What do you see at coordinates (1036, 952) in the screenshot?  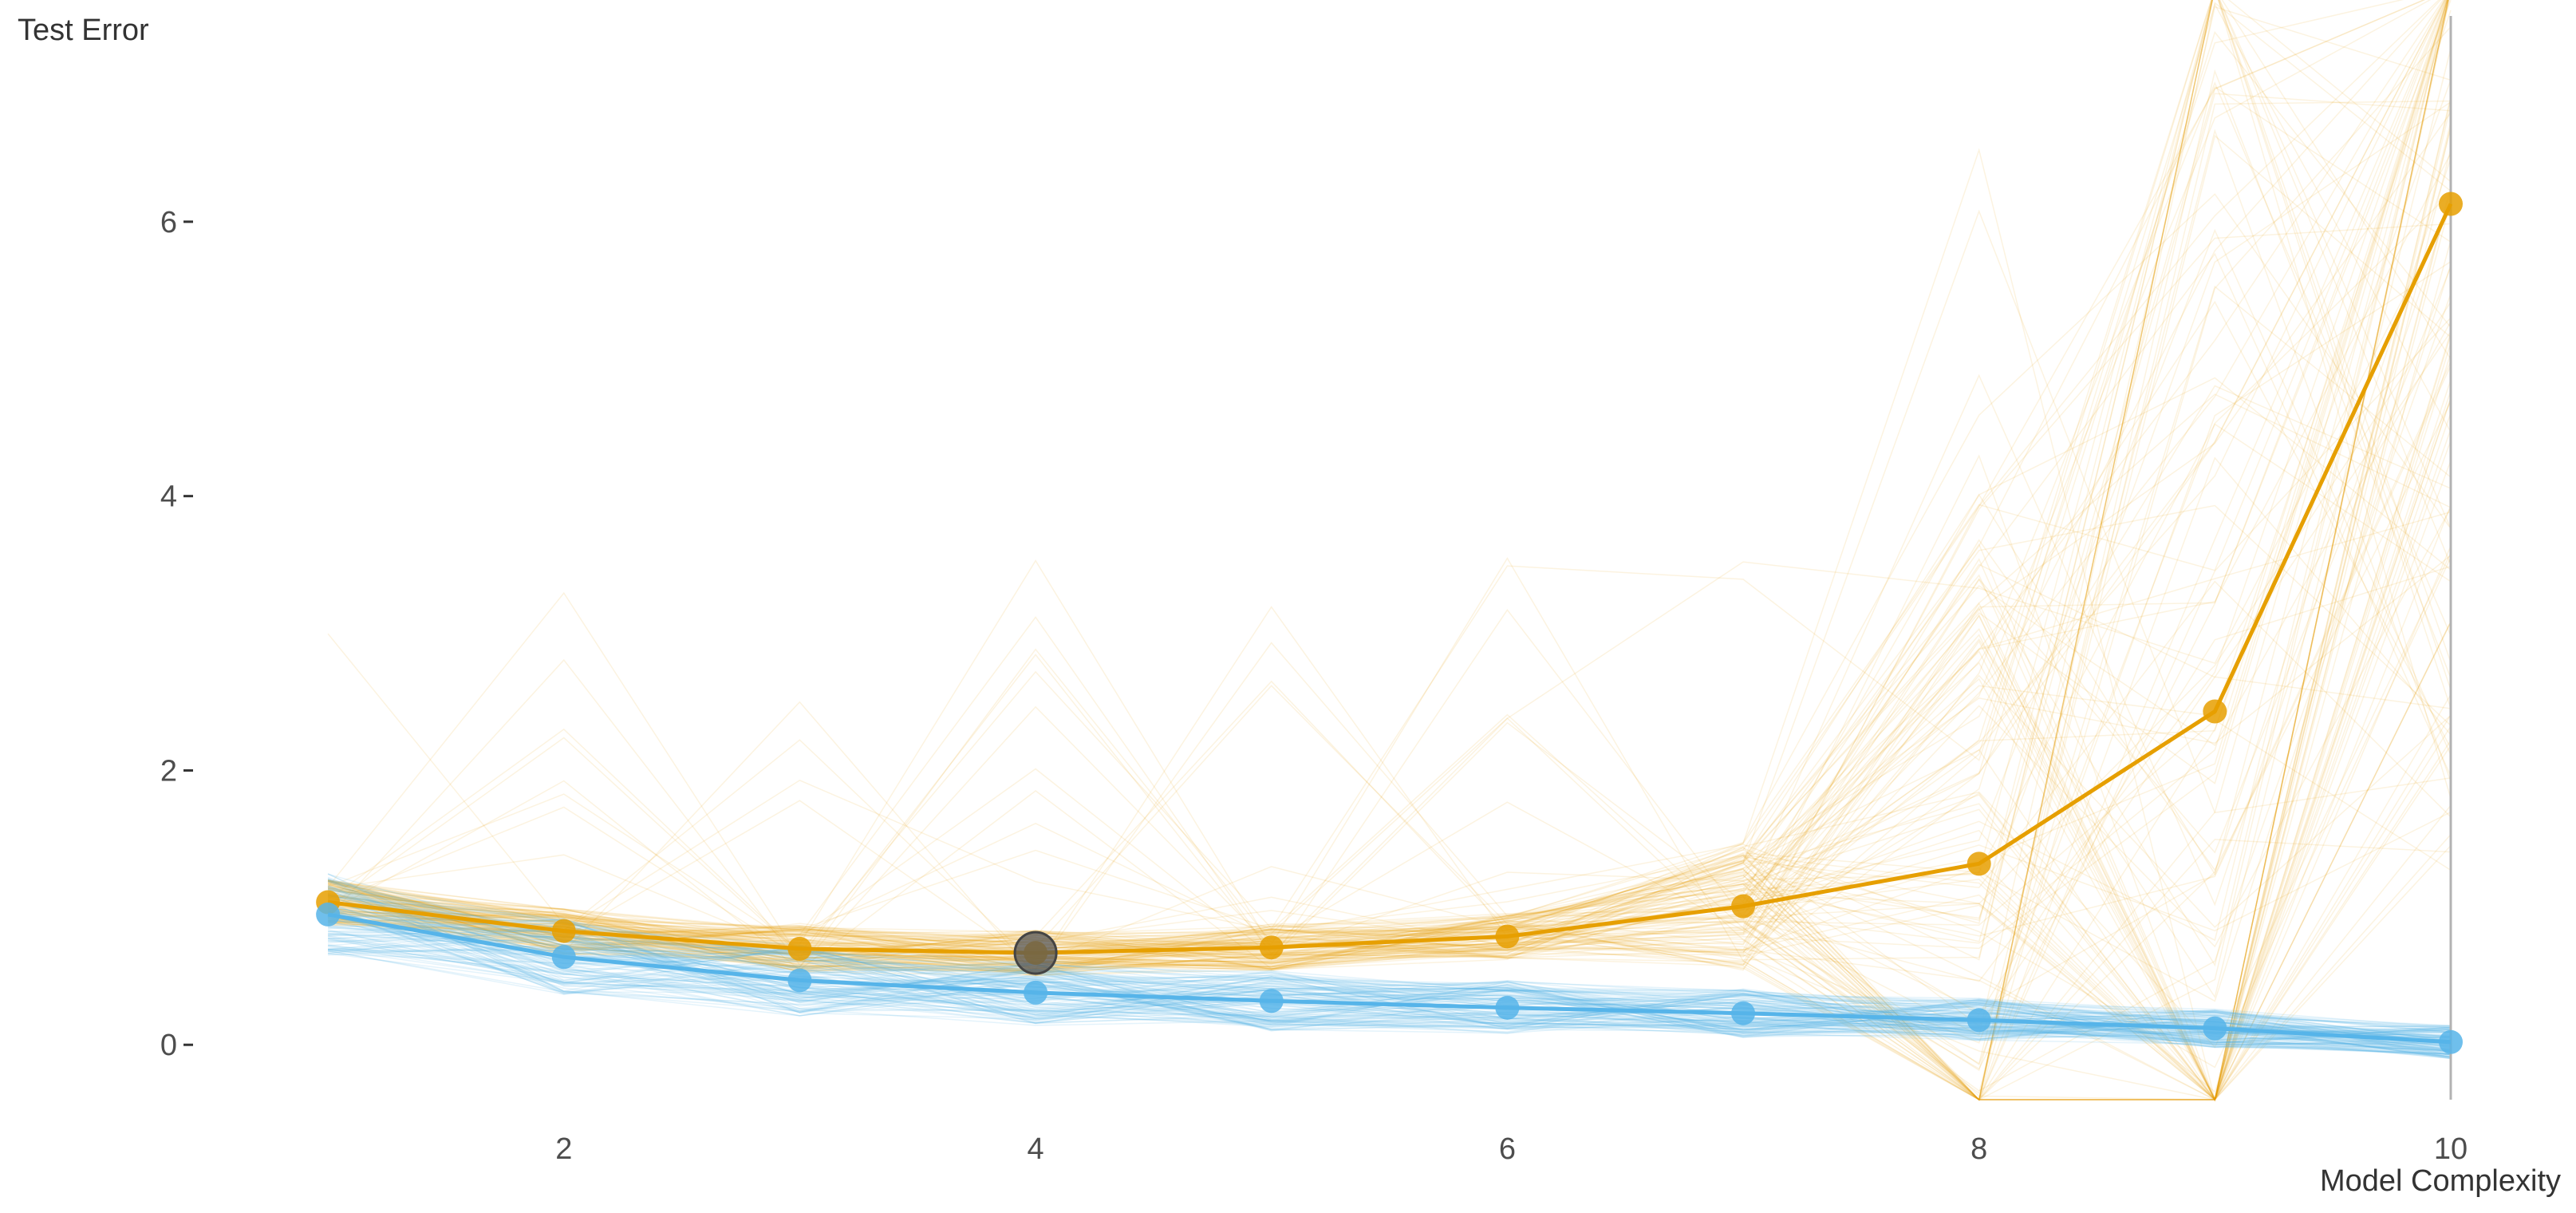 I see `highlight-point` at bounding box center [1036, 952].